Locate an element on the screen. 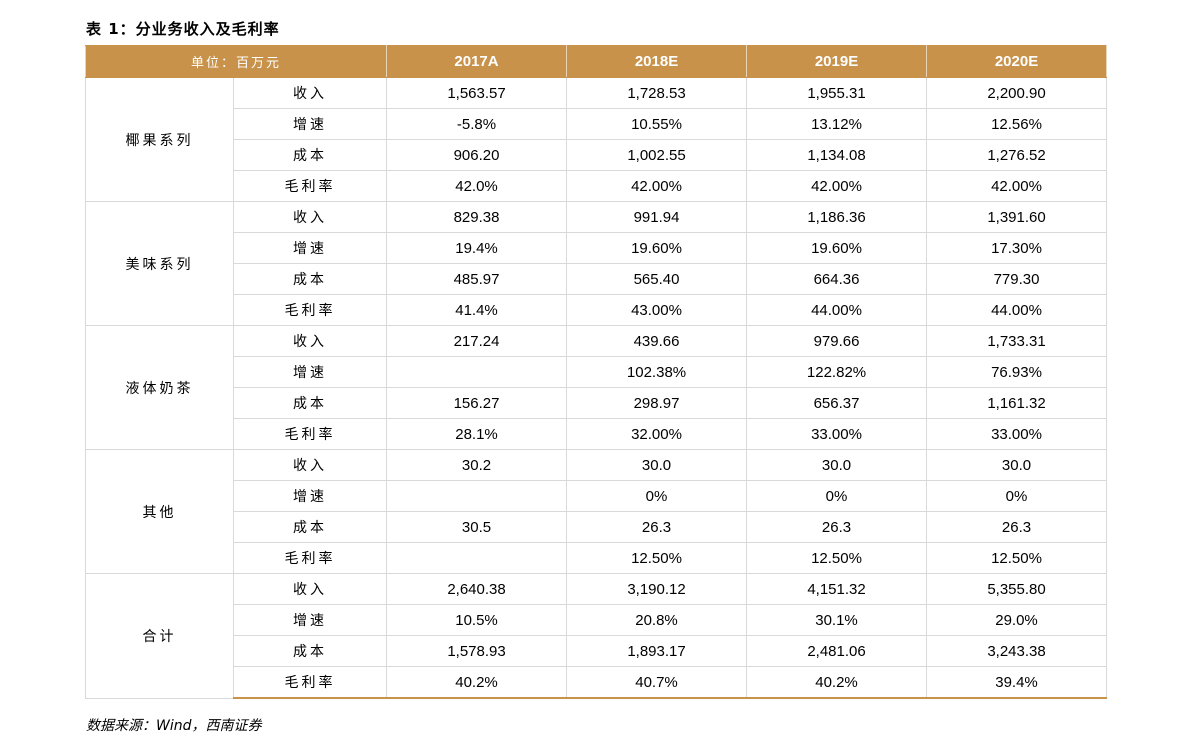 The width and height of the screenshot is (1191, 754). value-cell: 1,391.60 is located at coordinates (1017, 217).